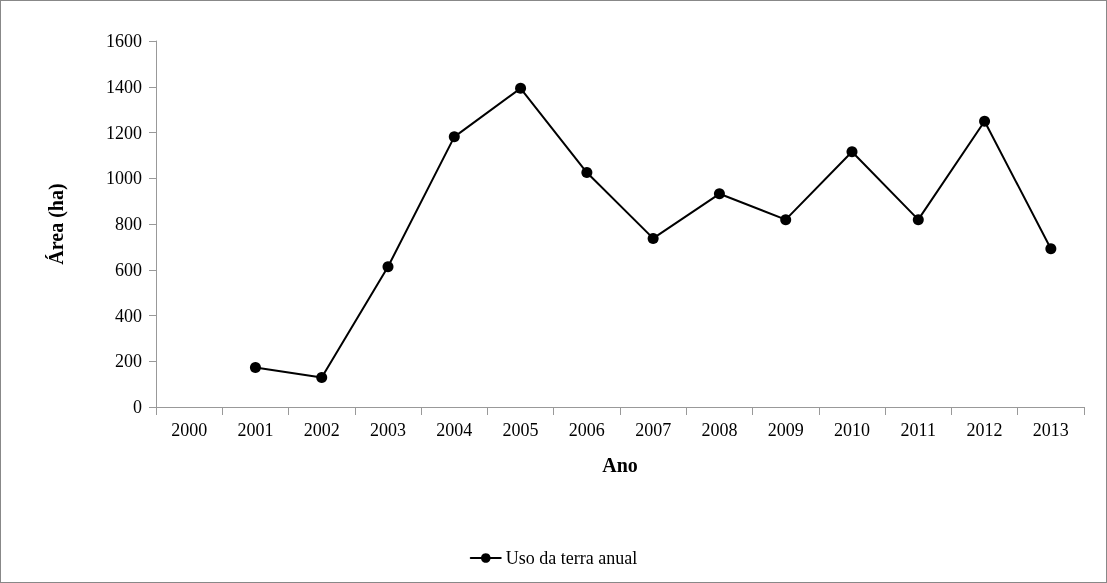 The height and width of the screenshot is (583, 1107). I want to click on x-tick-label: 2000, so click(189, 430).